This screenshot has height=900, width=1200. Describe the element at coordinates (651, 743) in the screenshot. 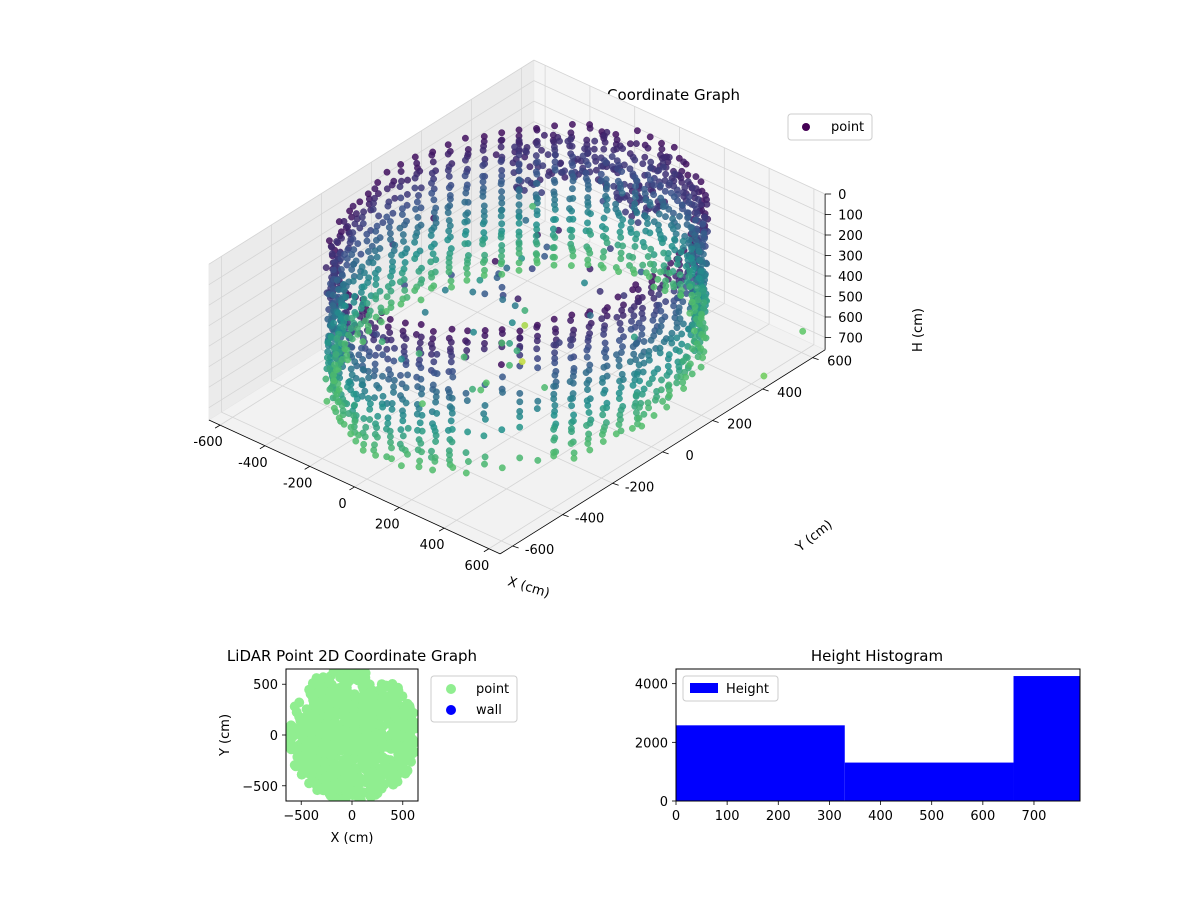

I see `hist-y-tick-label: 2000` at that location.